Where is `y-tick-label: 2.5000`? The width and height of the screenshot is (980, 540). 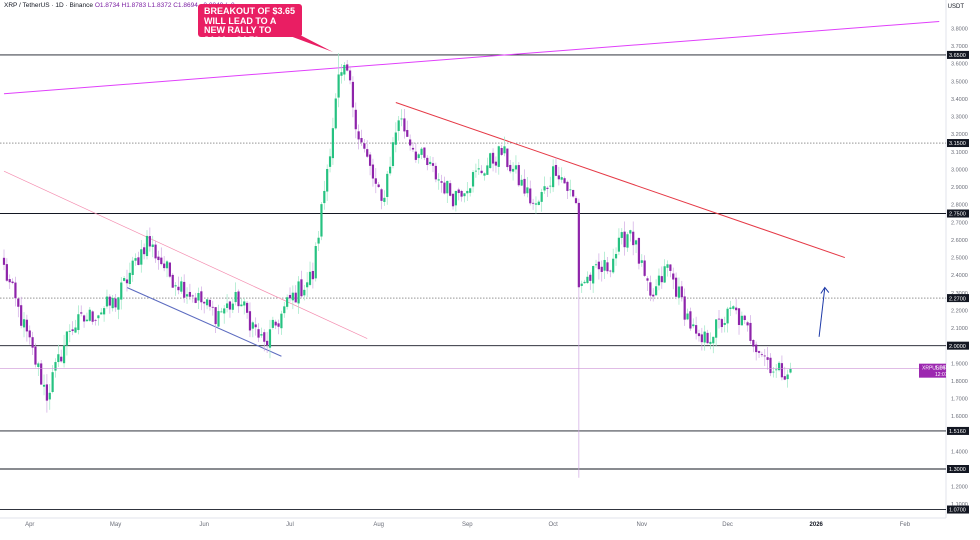
y-tick-label: 2.5000 is located at coordinates (959, 259).